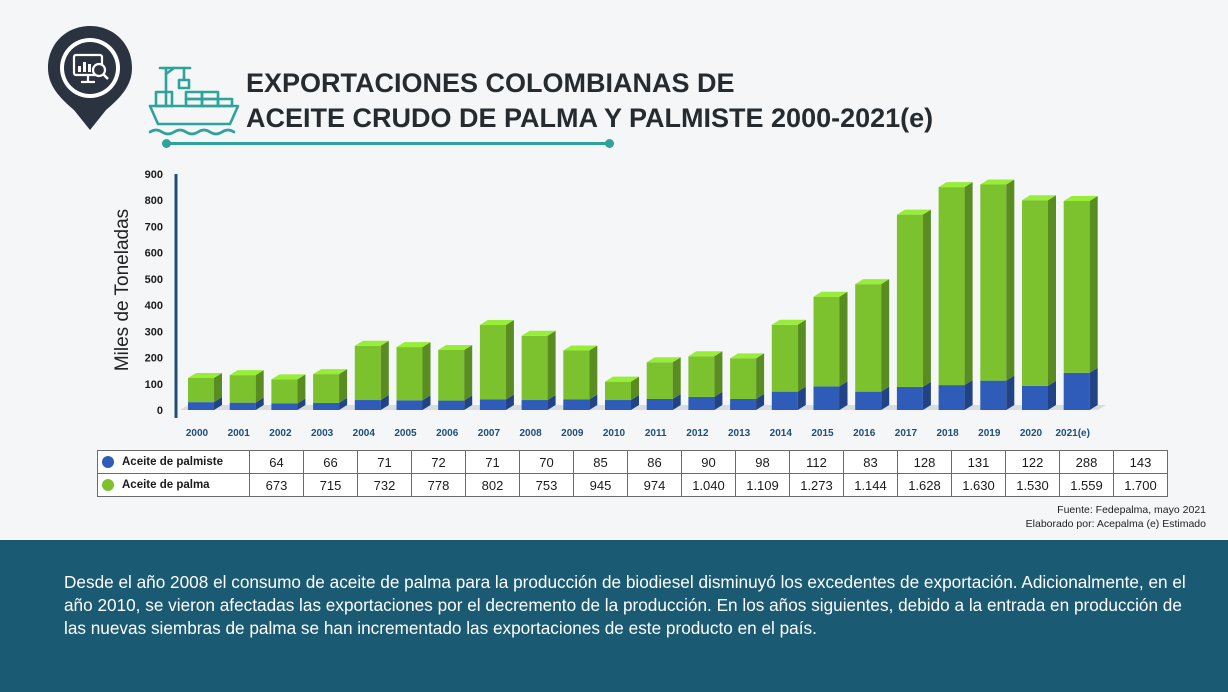 The image size is (1228, 692). I want to click on table-cell: 802, so click(492, 485).